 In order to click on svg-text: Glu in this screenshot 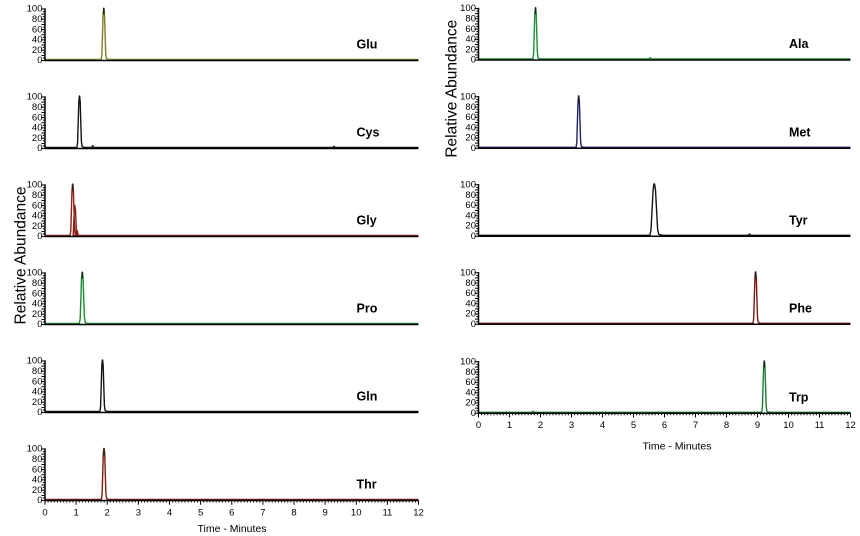, I will do `click(367, 45)`.